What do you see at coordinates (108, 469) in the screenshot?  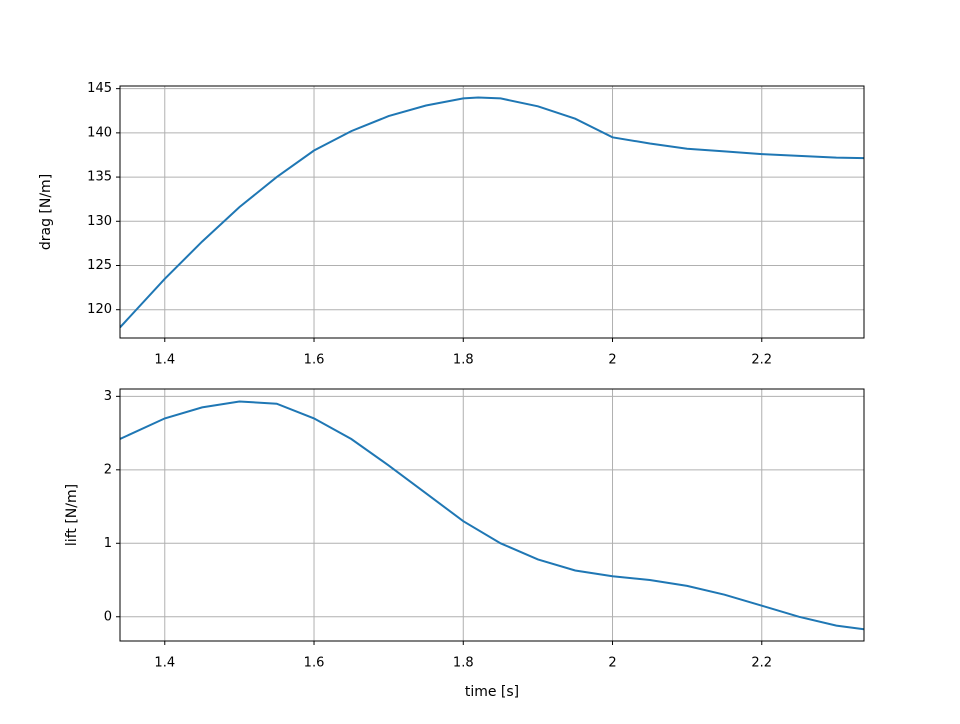 I see `y-tick-label: 2` at bounding box center [108, 469].